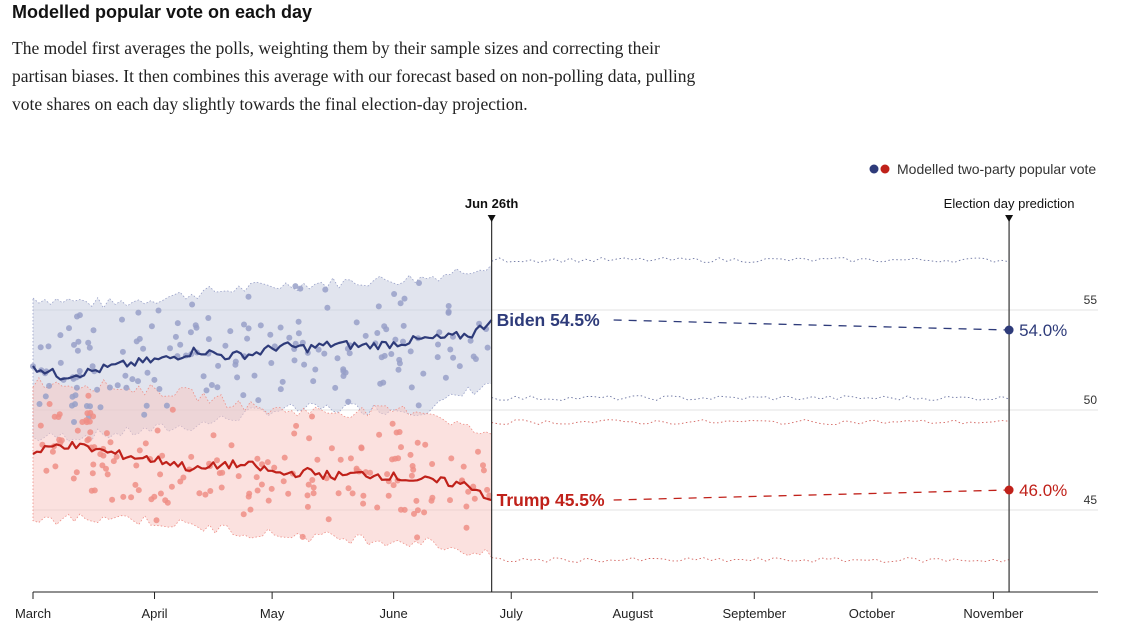 Image resolution: width=1136 pixels, height=644 pixels. Describe the element at coordinates (272, 613) in the screenshot. I see `x-tick-label: May` at that location.